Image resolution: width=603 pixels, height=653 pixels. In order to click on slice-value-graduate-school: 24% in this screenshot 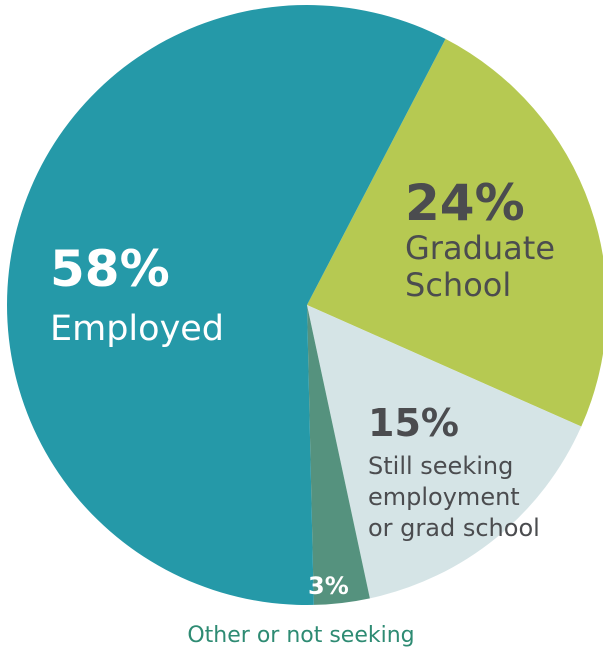, I will do `click(465, 203)`.